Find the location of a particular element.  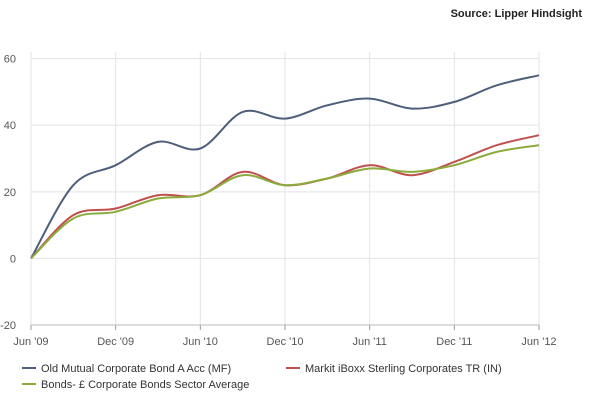

y-tick-label: -20 is located at coordinates (8, 326).